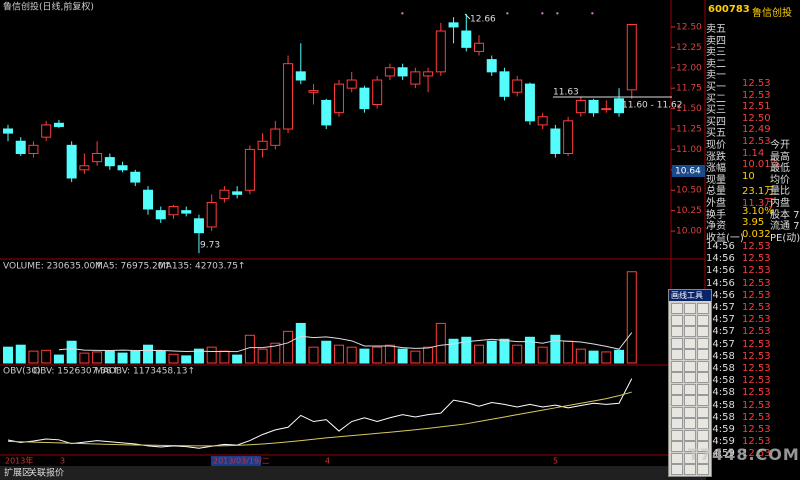 This screenshot has height=480, width=800. I want to click on tick-time: 14:57, so click(720, 332).